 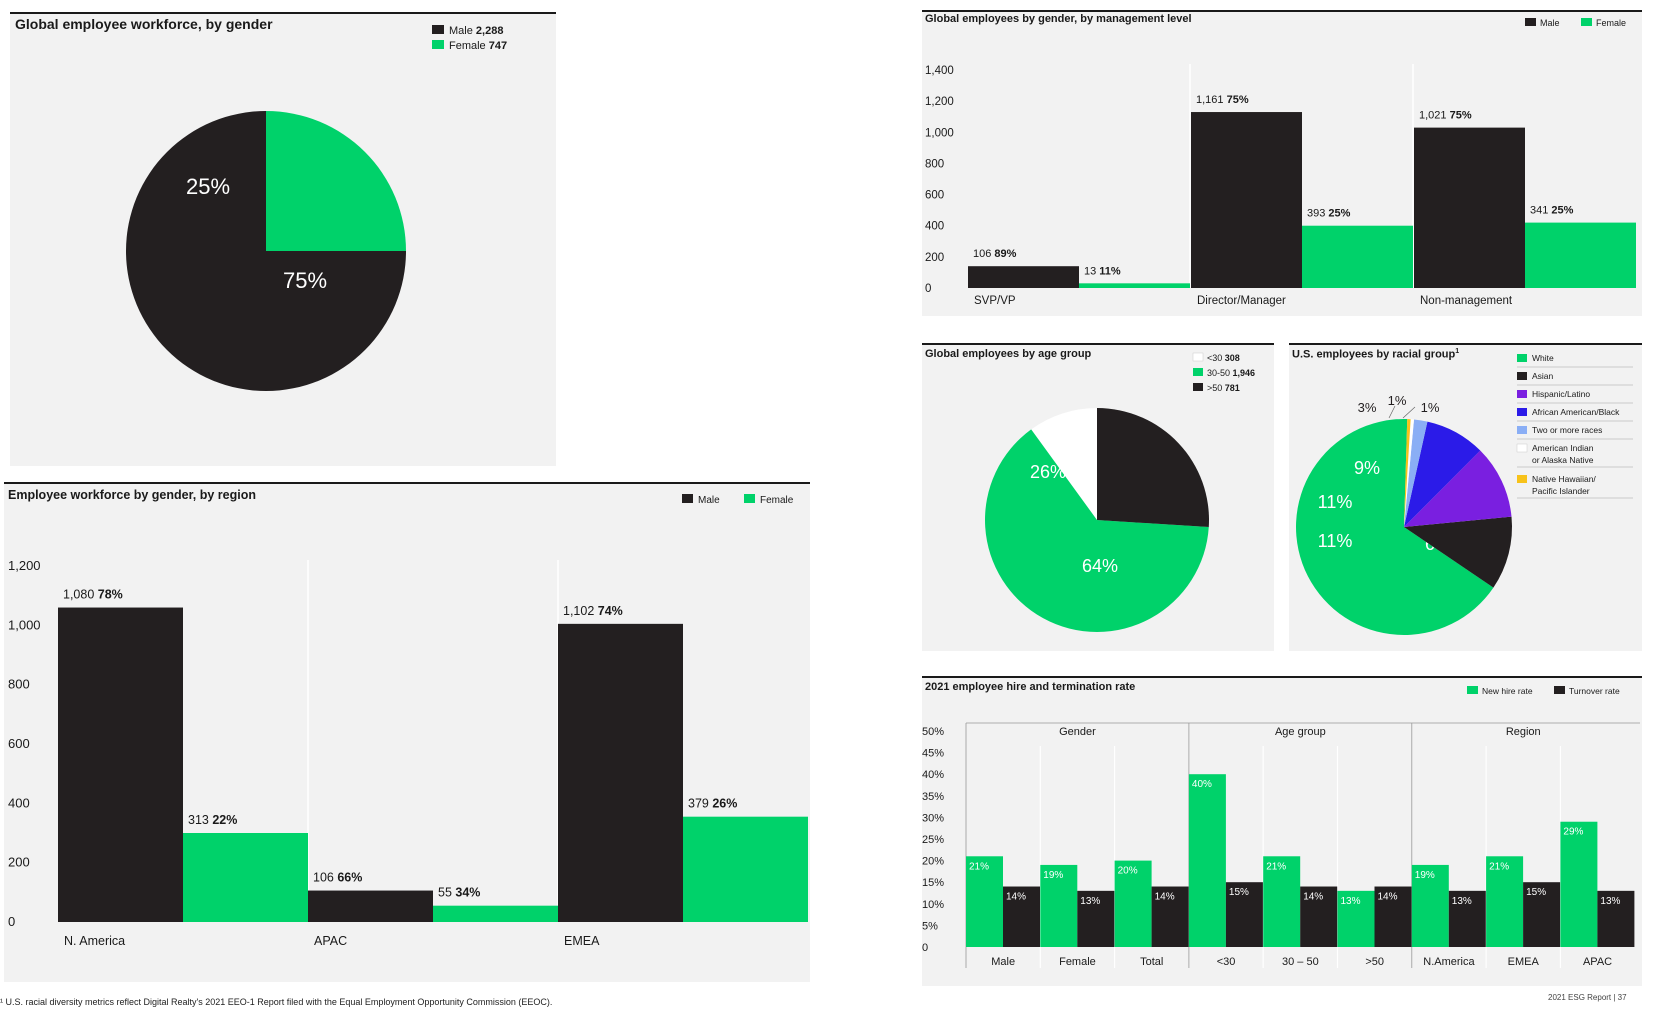 What do you see at coordinates (1021, 916) in the screenshot?
I see `hire-bar-turnover-rate-male` at bounding box center [1021, 916].